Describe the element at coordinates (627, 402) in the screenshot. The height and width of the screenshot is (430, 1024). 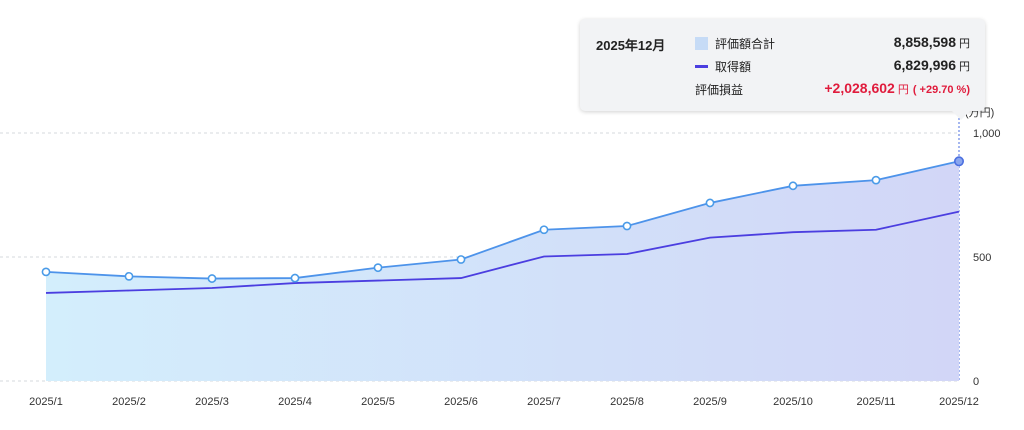
I see `x-tick-label: 2025/8` at that location.